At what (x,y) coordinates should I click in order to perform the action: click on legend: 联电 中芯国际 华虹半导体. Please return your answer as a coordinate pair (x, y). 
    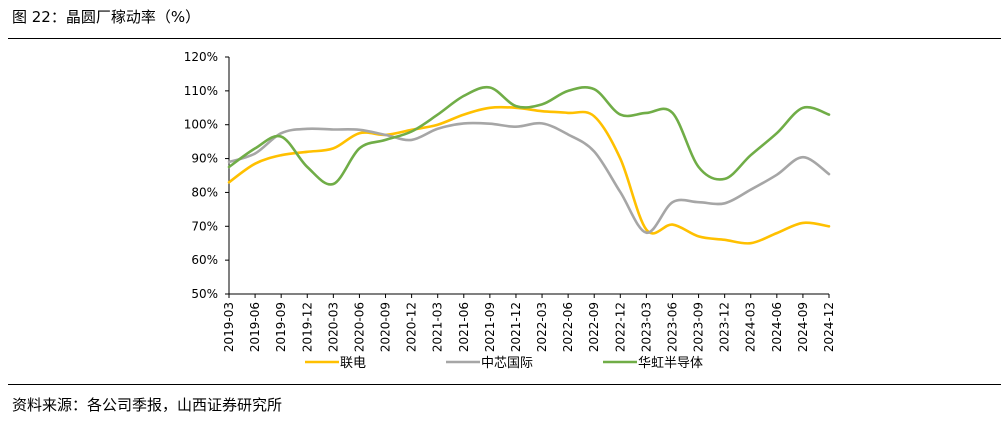
    Looking at the image, I should click on (504, 363).